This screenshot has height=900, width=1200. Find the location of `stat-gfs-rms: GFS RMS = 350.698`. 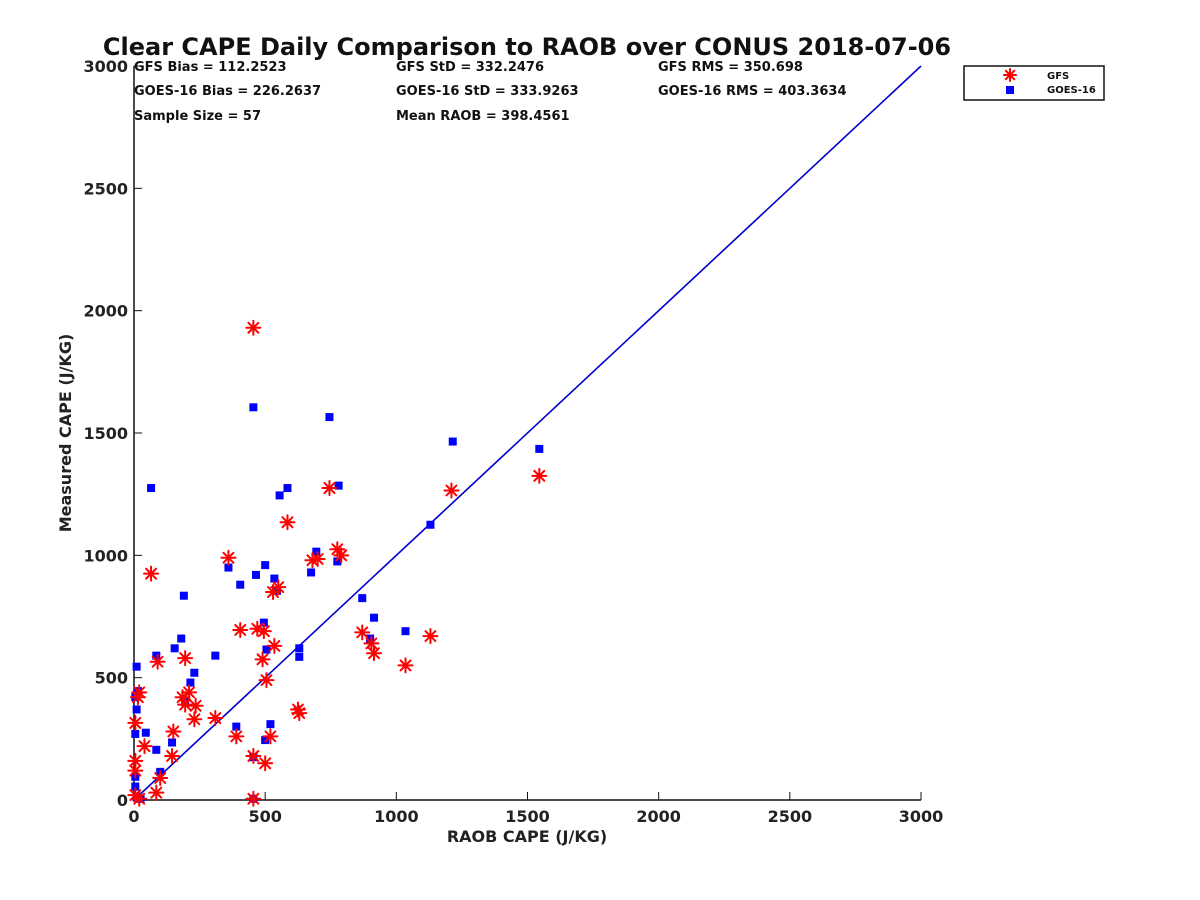

stat-gfs-rms: GFS RMS = 350.698 is located at coordinates (730, 67).